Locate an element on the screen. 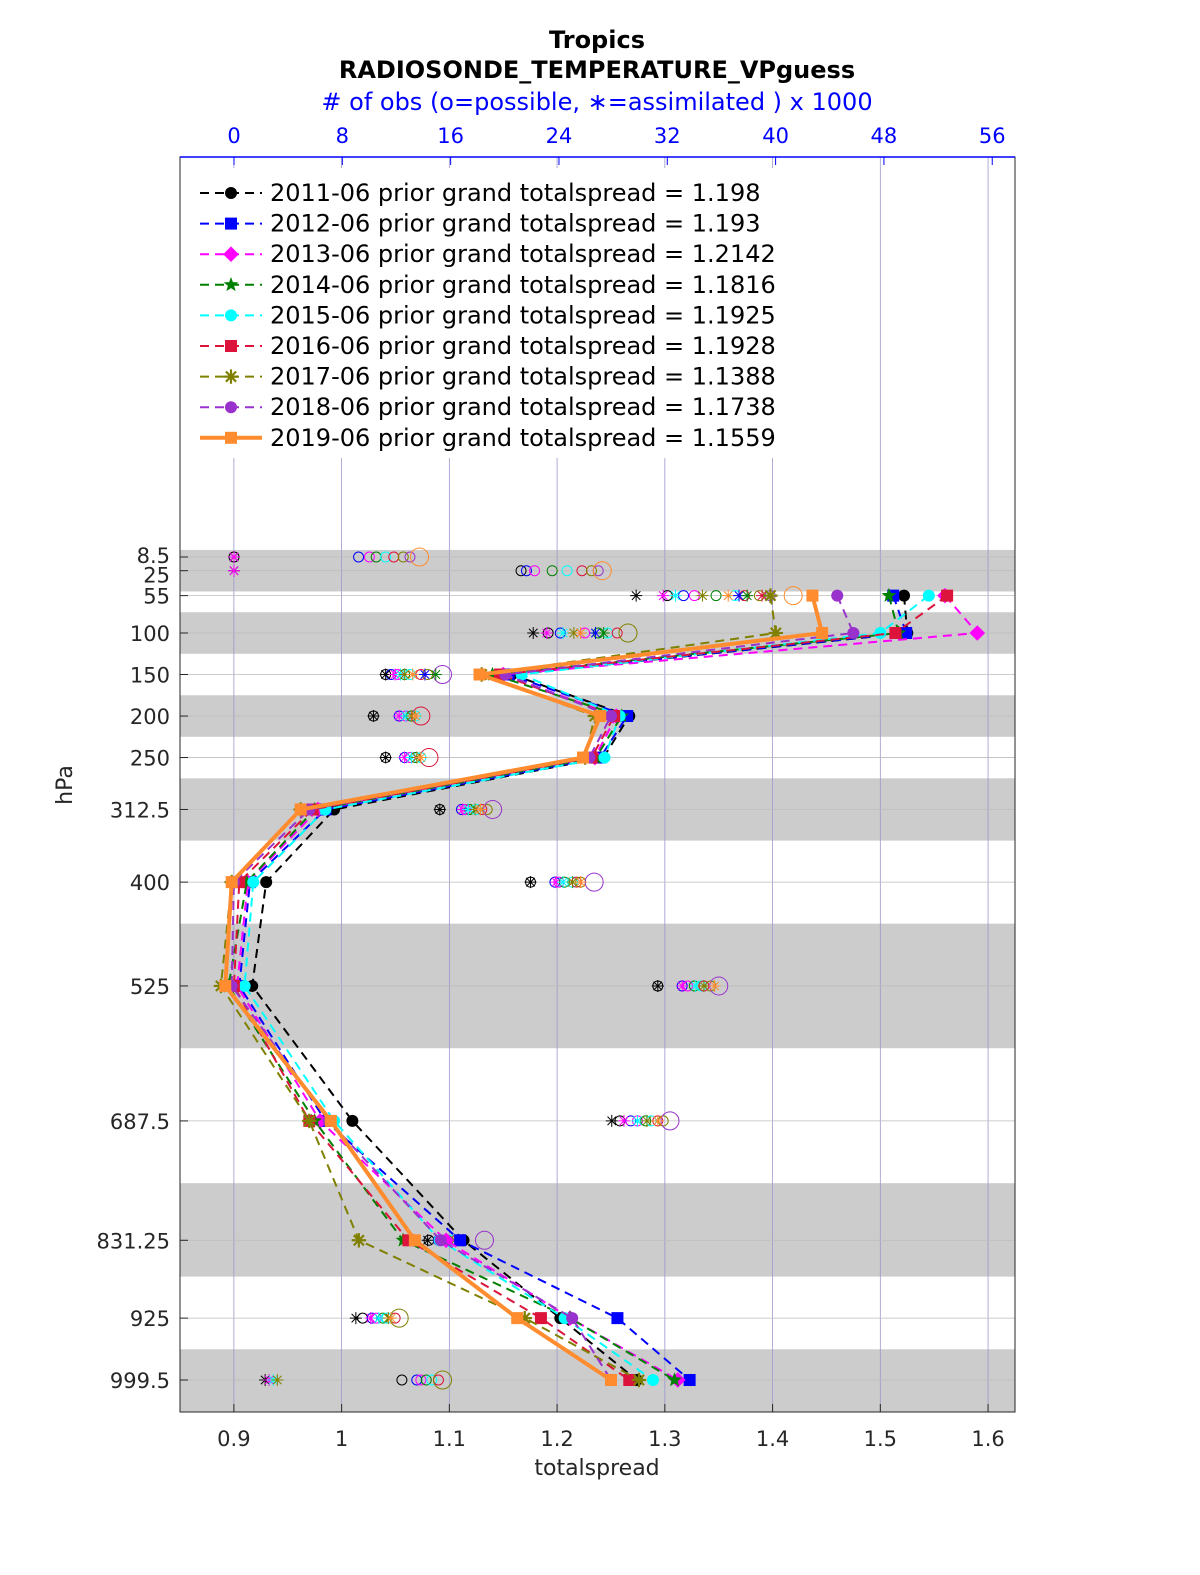 This screenshot has width=1200, height=1575. chart-subtitle: RADIOSONDE_TEMPERATURE_VPguess is located at coordinates (597, 70).